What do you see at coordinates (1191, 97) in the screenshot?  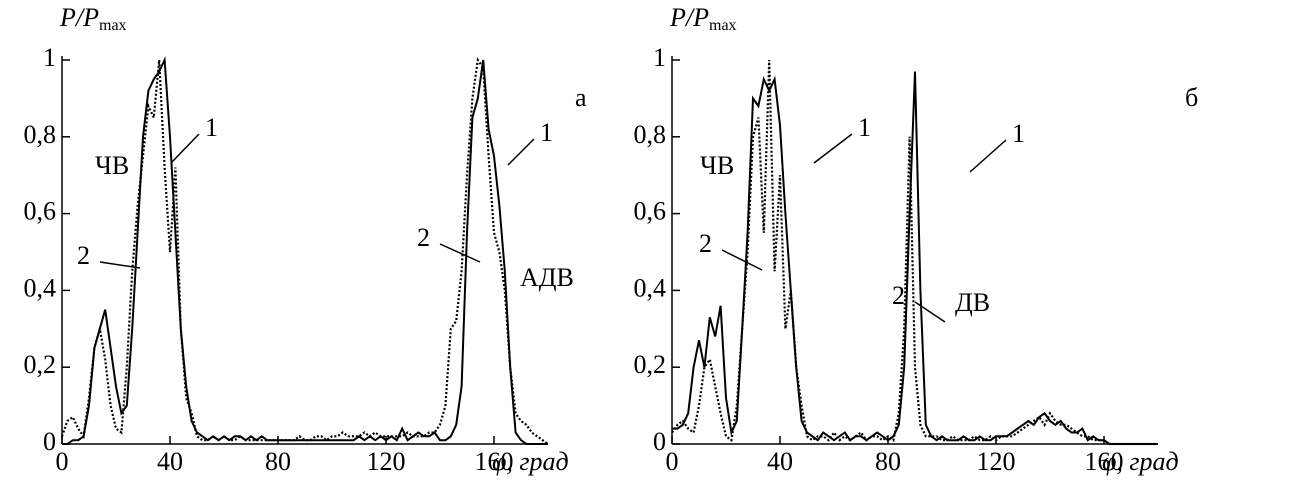 I see `annotation: б` at bounding box center [1191, 97].